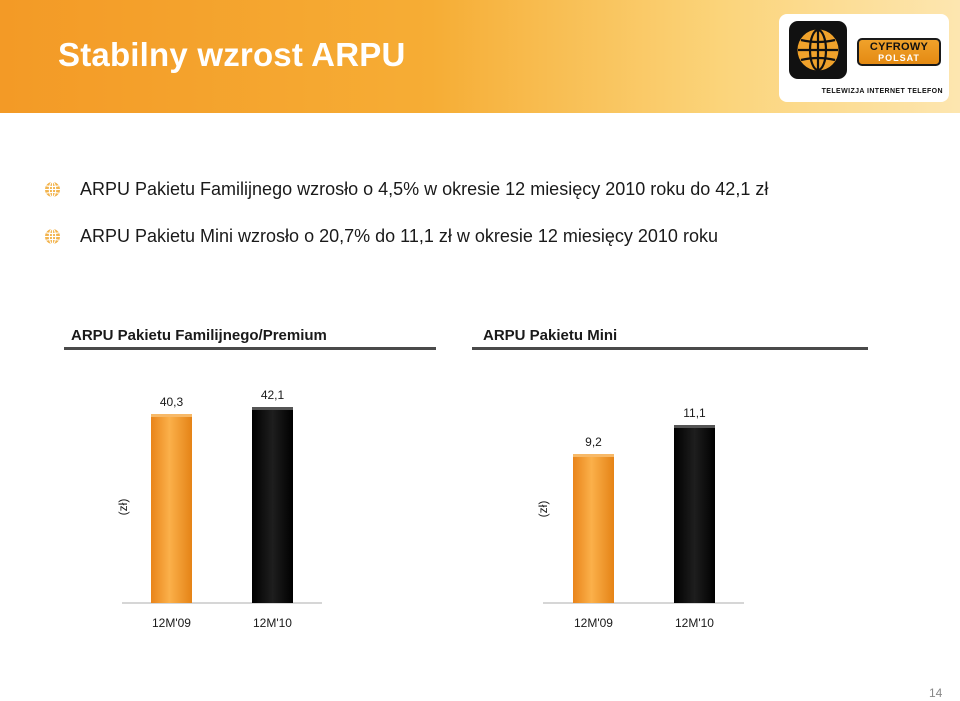 Image resolution: width=960 pixels, height=701 pixels. What do you see at coordinates (818, 50) in the screenshot?
I see `globe-icon` at bounding box center [818, 50].